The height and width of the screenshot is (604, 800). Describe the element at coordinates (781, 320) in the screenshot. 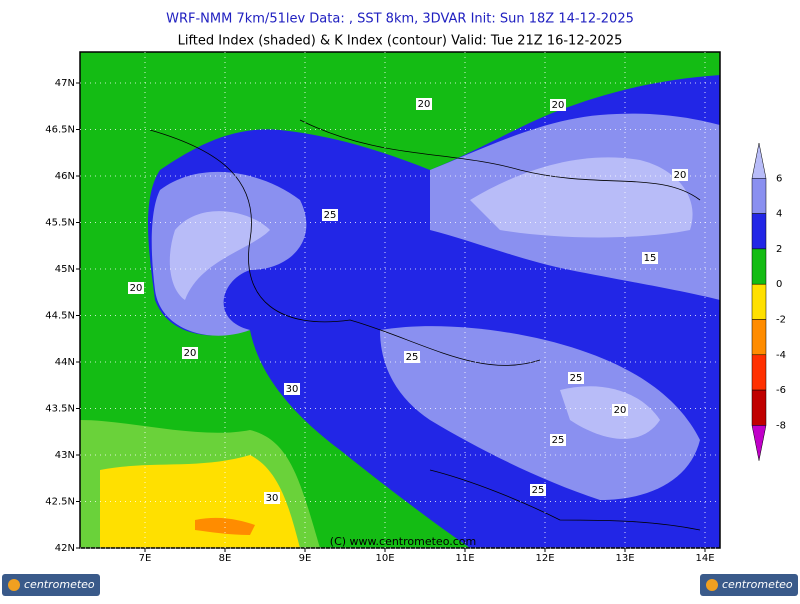

I see `colorbar-label: -2` at that location.